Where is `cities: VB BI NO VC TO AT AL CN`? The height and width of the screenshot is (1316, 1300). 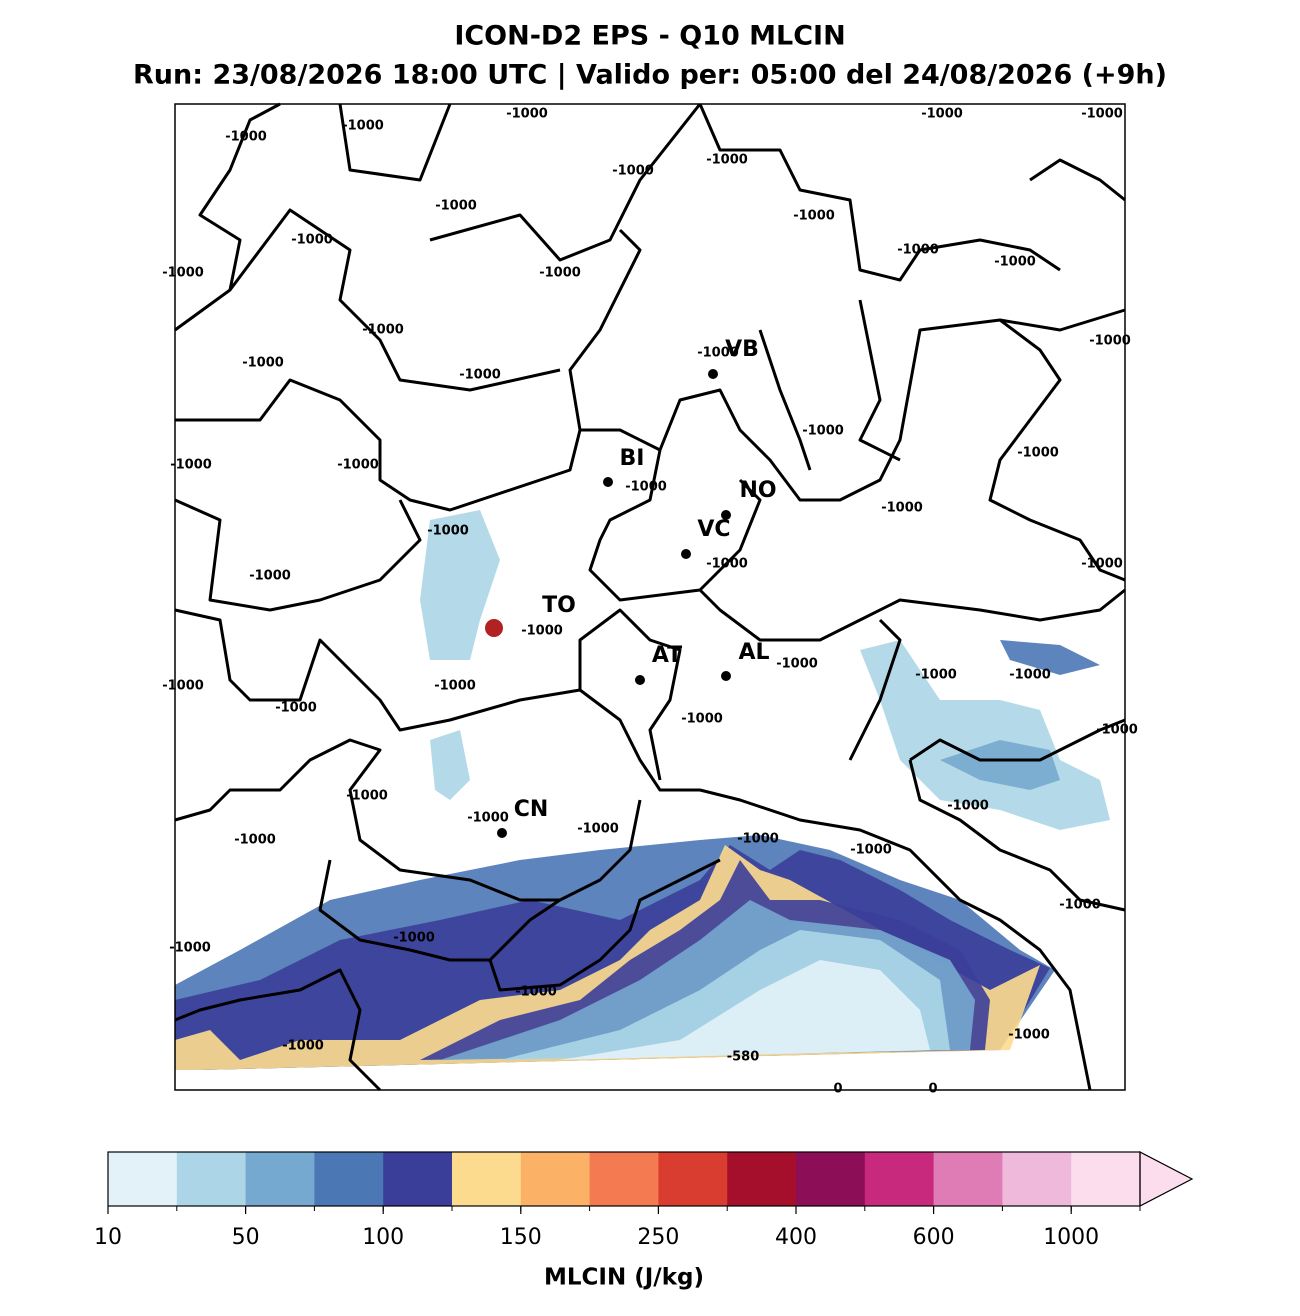 cities: VB BI NO VC TO AT AL CN is located at coordinates (637, 587).